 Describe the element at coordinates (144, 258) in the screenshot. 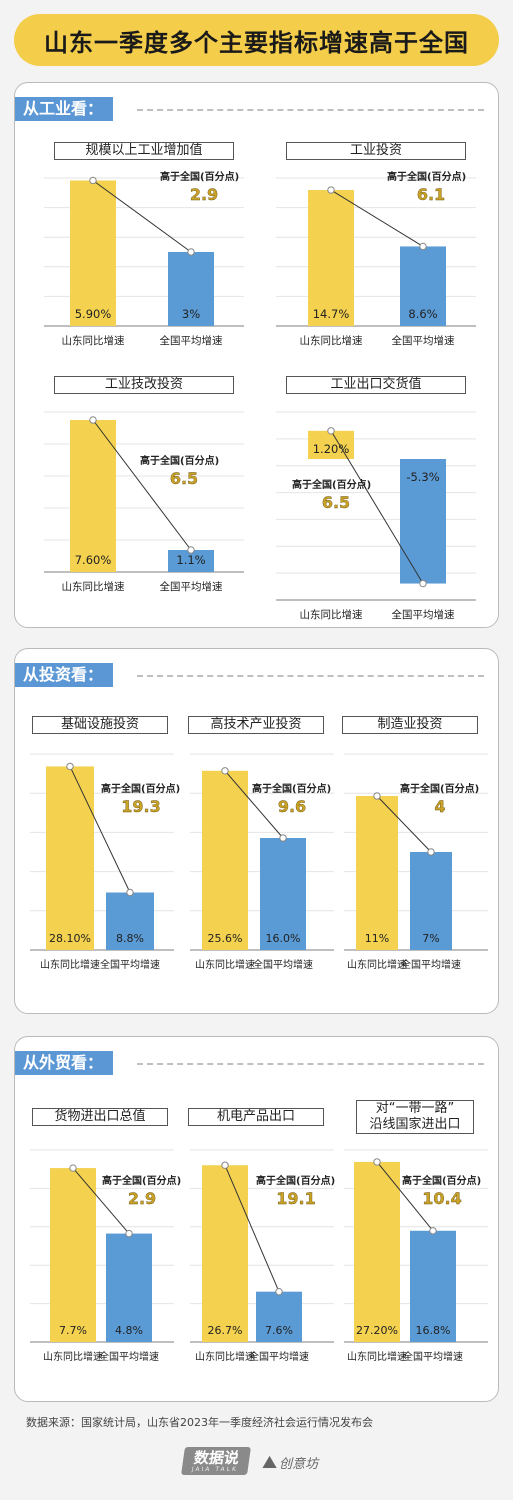

I see `bar-chart: 5.90% 山东同比增速 3% 全国平均增速 高于全国(百分点) 2.9` at that location.